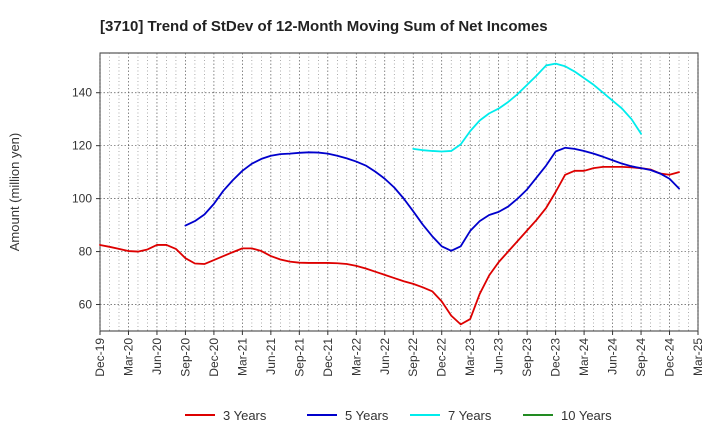  What do you see at coordinates (86, 252) in the screenshot?
I see `y-tick-label: 80` at bounding box center [86, 252].